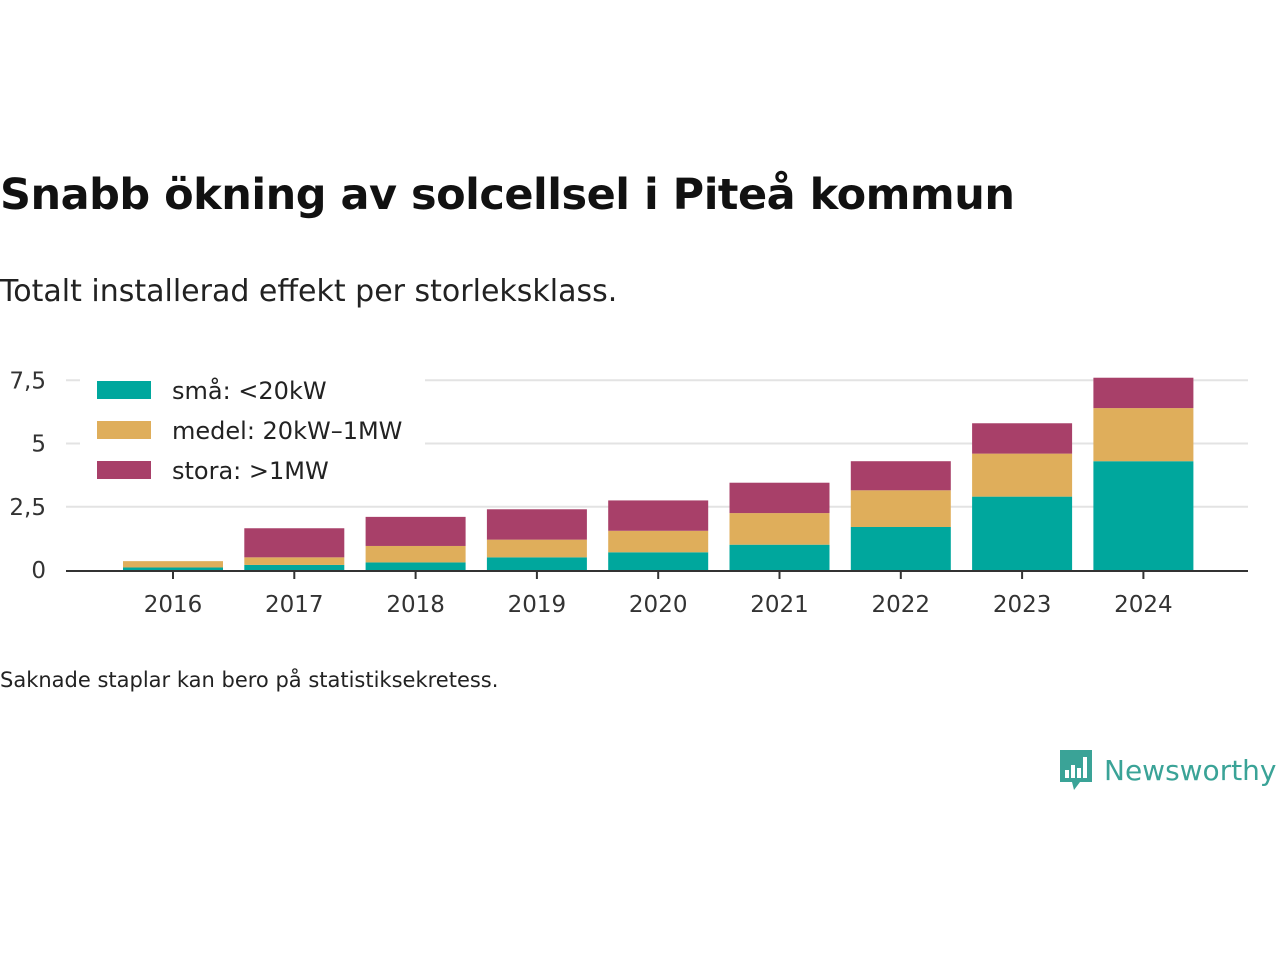 The height and width of the screenshot is (960, 1280). Describe the element at coordinates (250, 471) in the screenshot. I see `legend-label: stora: >1MW` at that location.